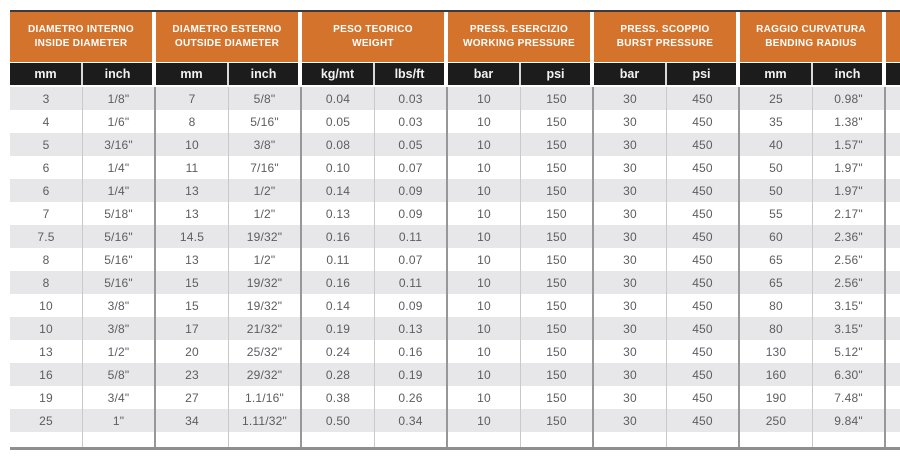 This screenshot has height=461, width=900. I want to click on header-sliver, so click(893, 37).